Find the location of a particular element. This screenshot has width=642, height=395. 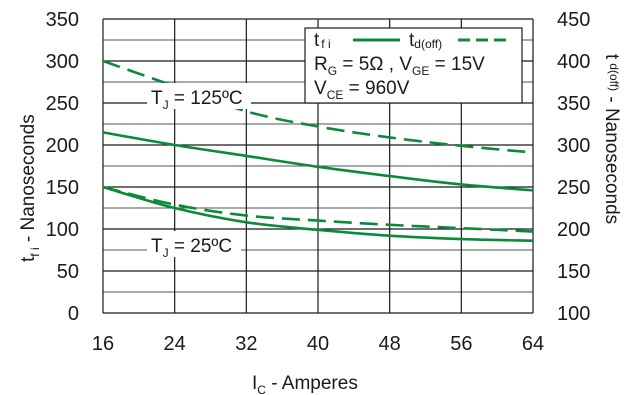

tfi-curve-125c is located at coordinates (318, 161).